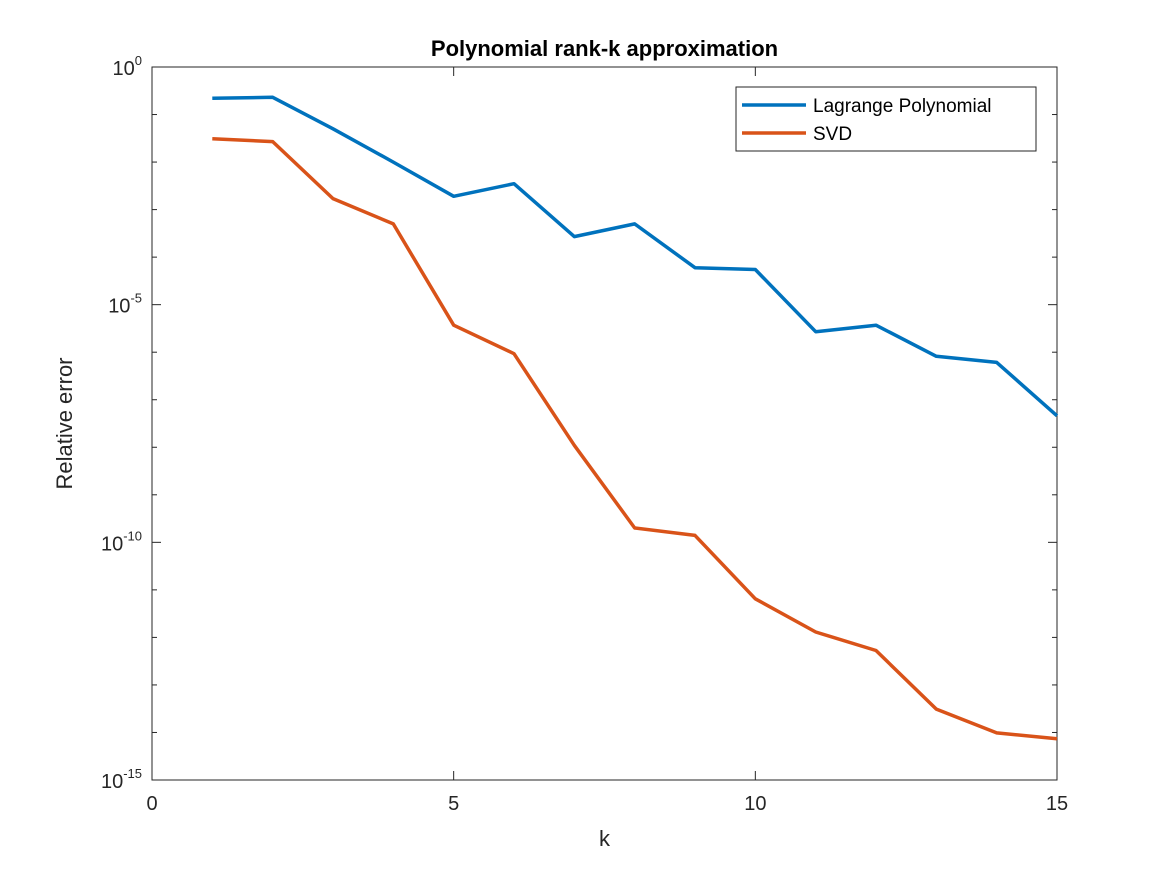 Image resolution: width=1167 pixels, height=875 pixels. Describe the element at coordinates (902, 106) in the screenshot. I see `legend-entry-lagrange: Lagrange Polynomial` at that location.